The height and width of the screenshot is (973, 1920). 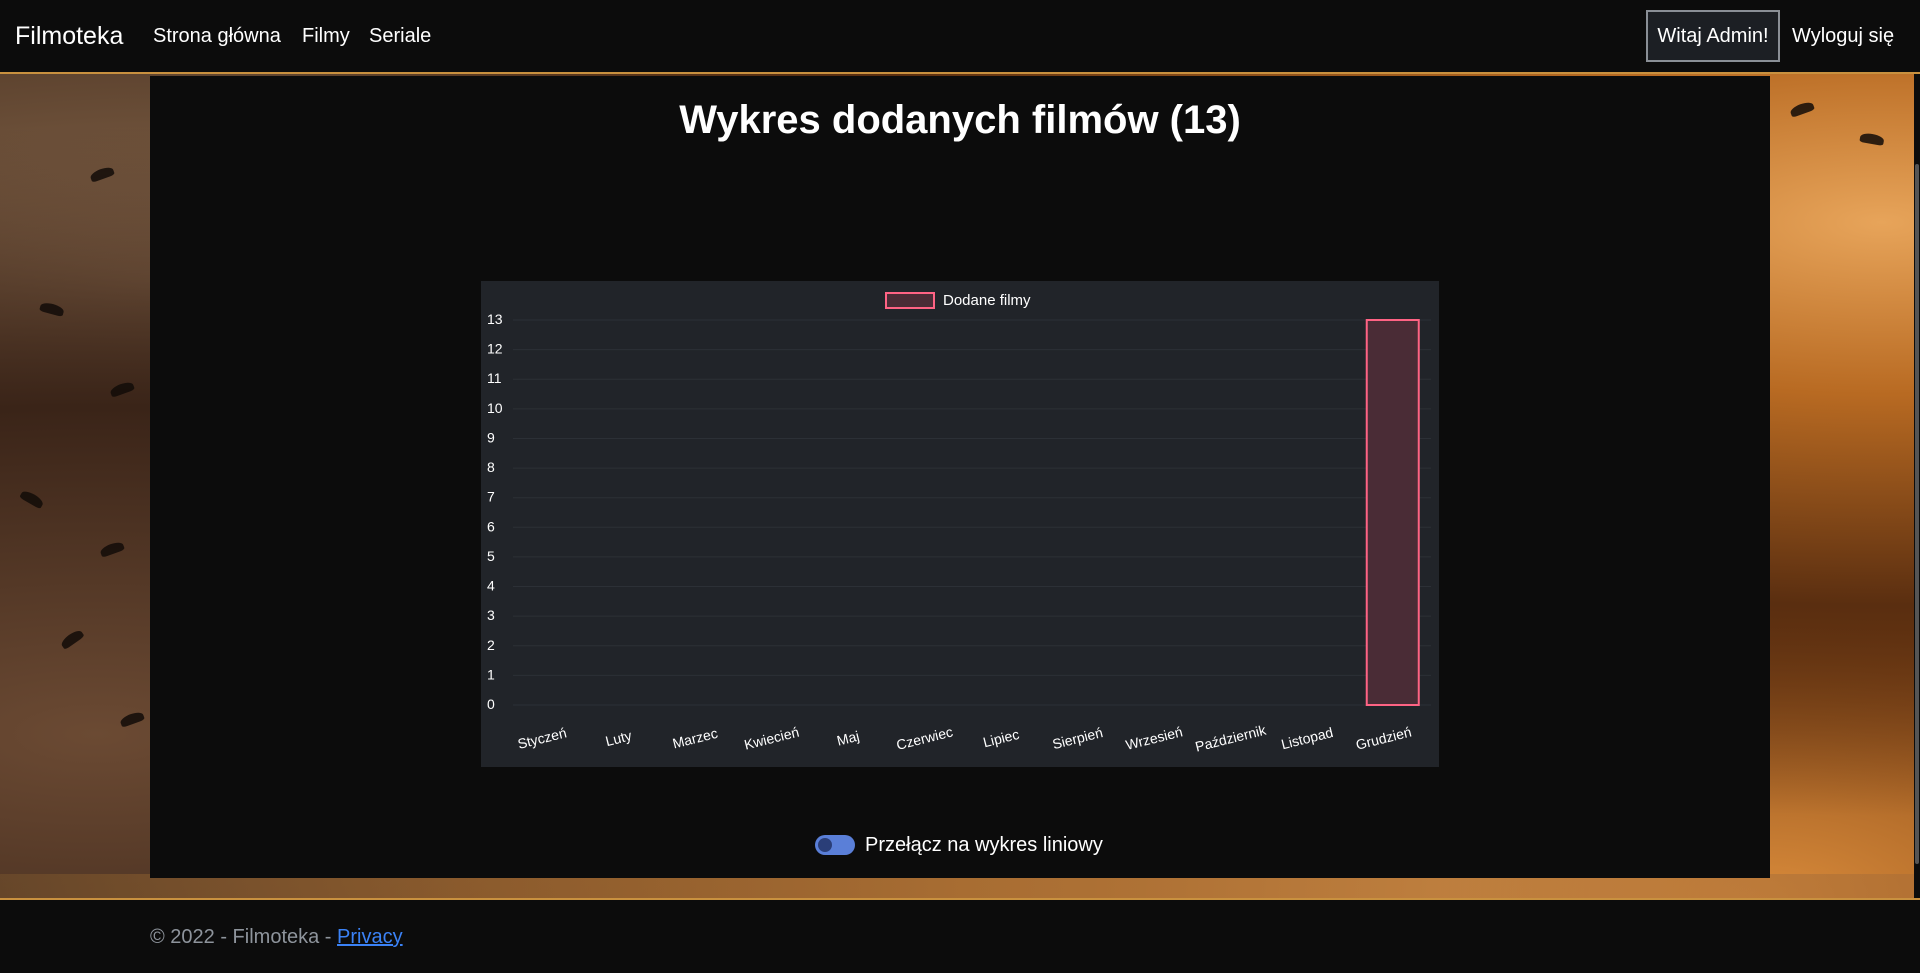 I want to click on y-tick-label: 5, so click(x=491, y=556).